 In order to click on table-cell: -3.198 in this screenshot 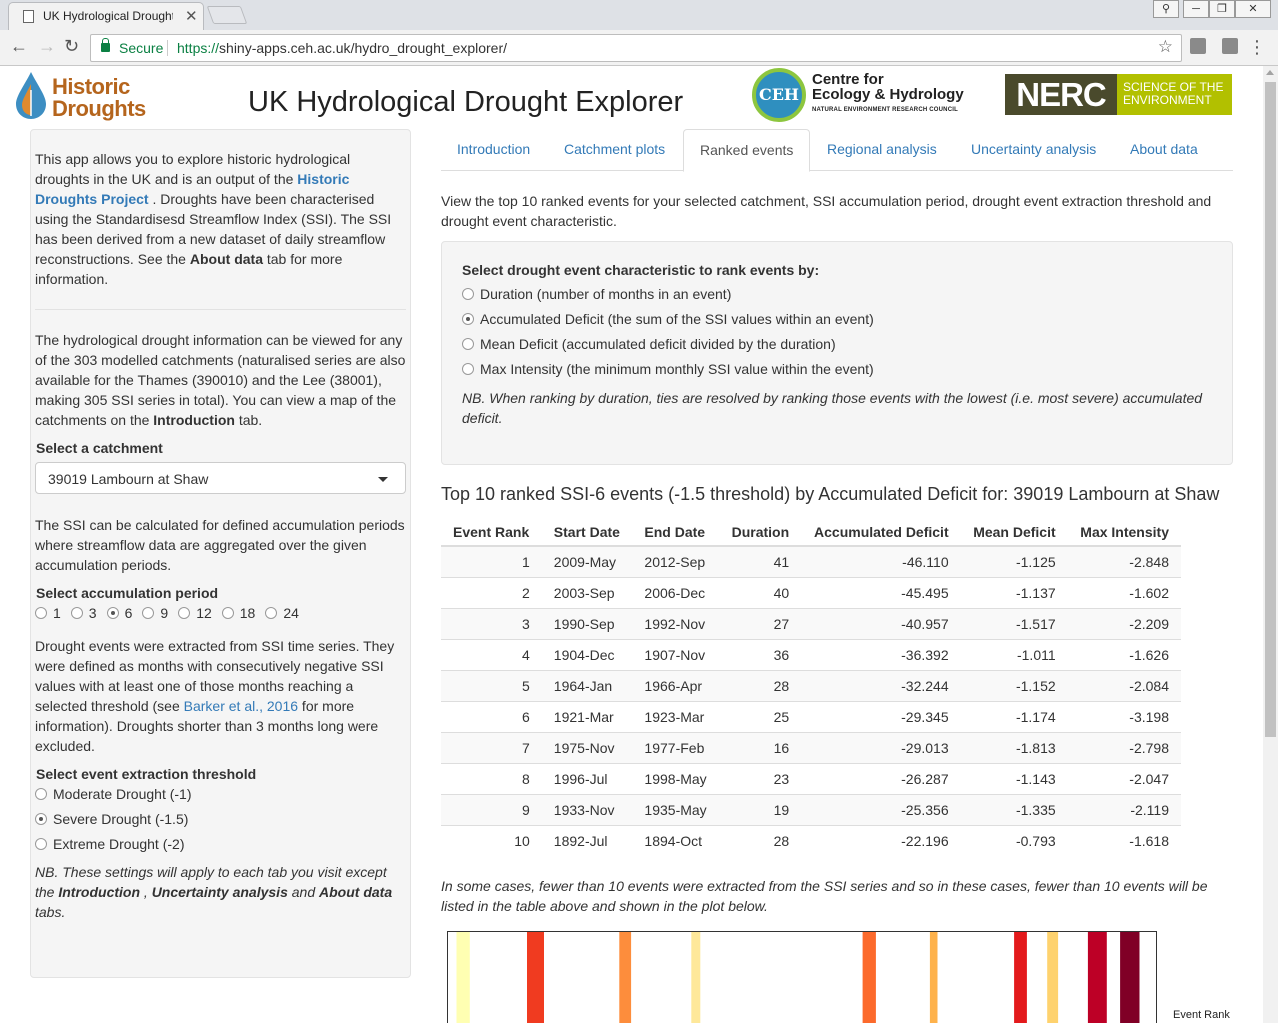, I will do `click(1124, 716)`.